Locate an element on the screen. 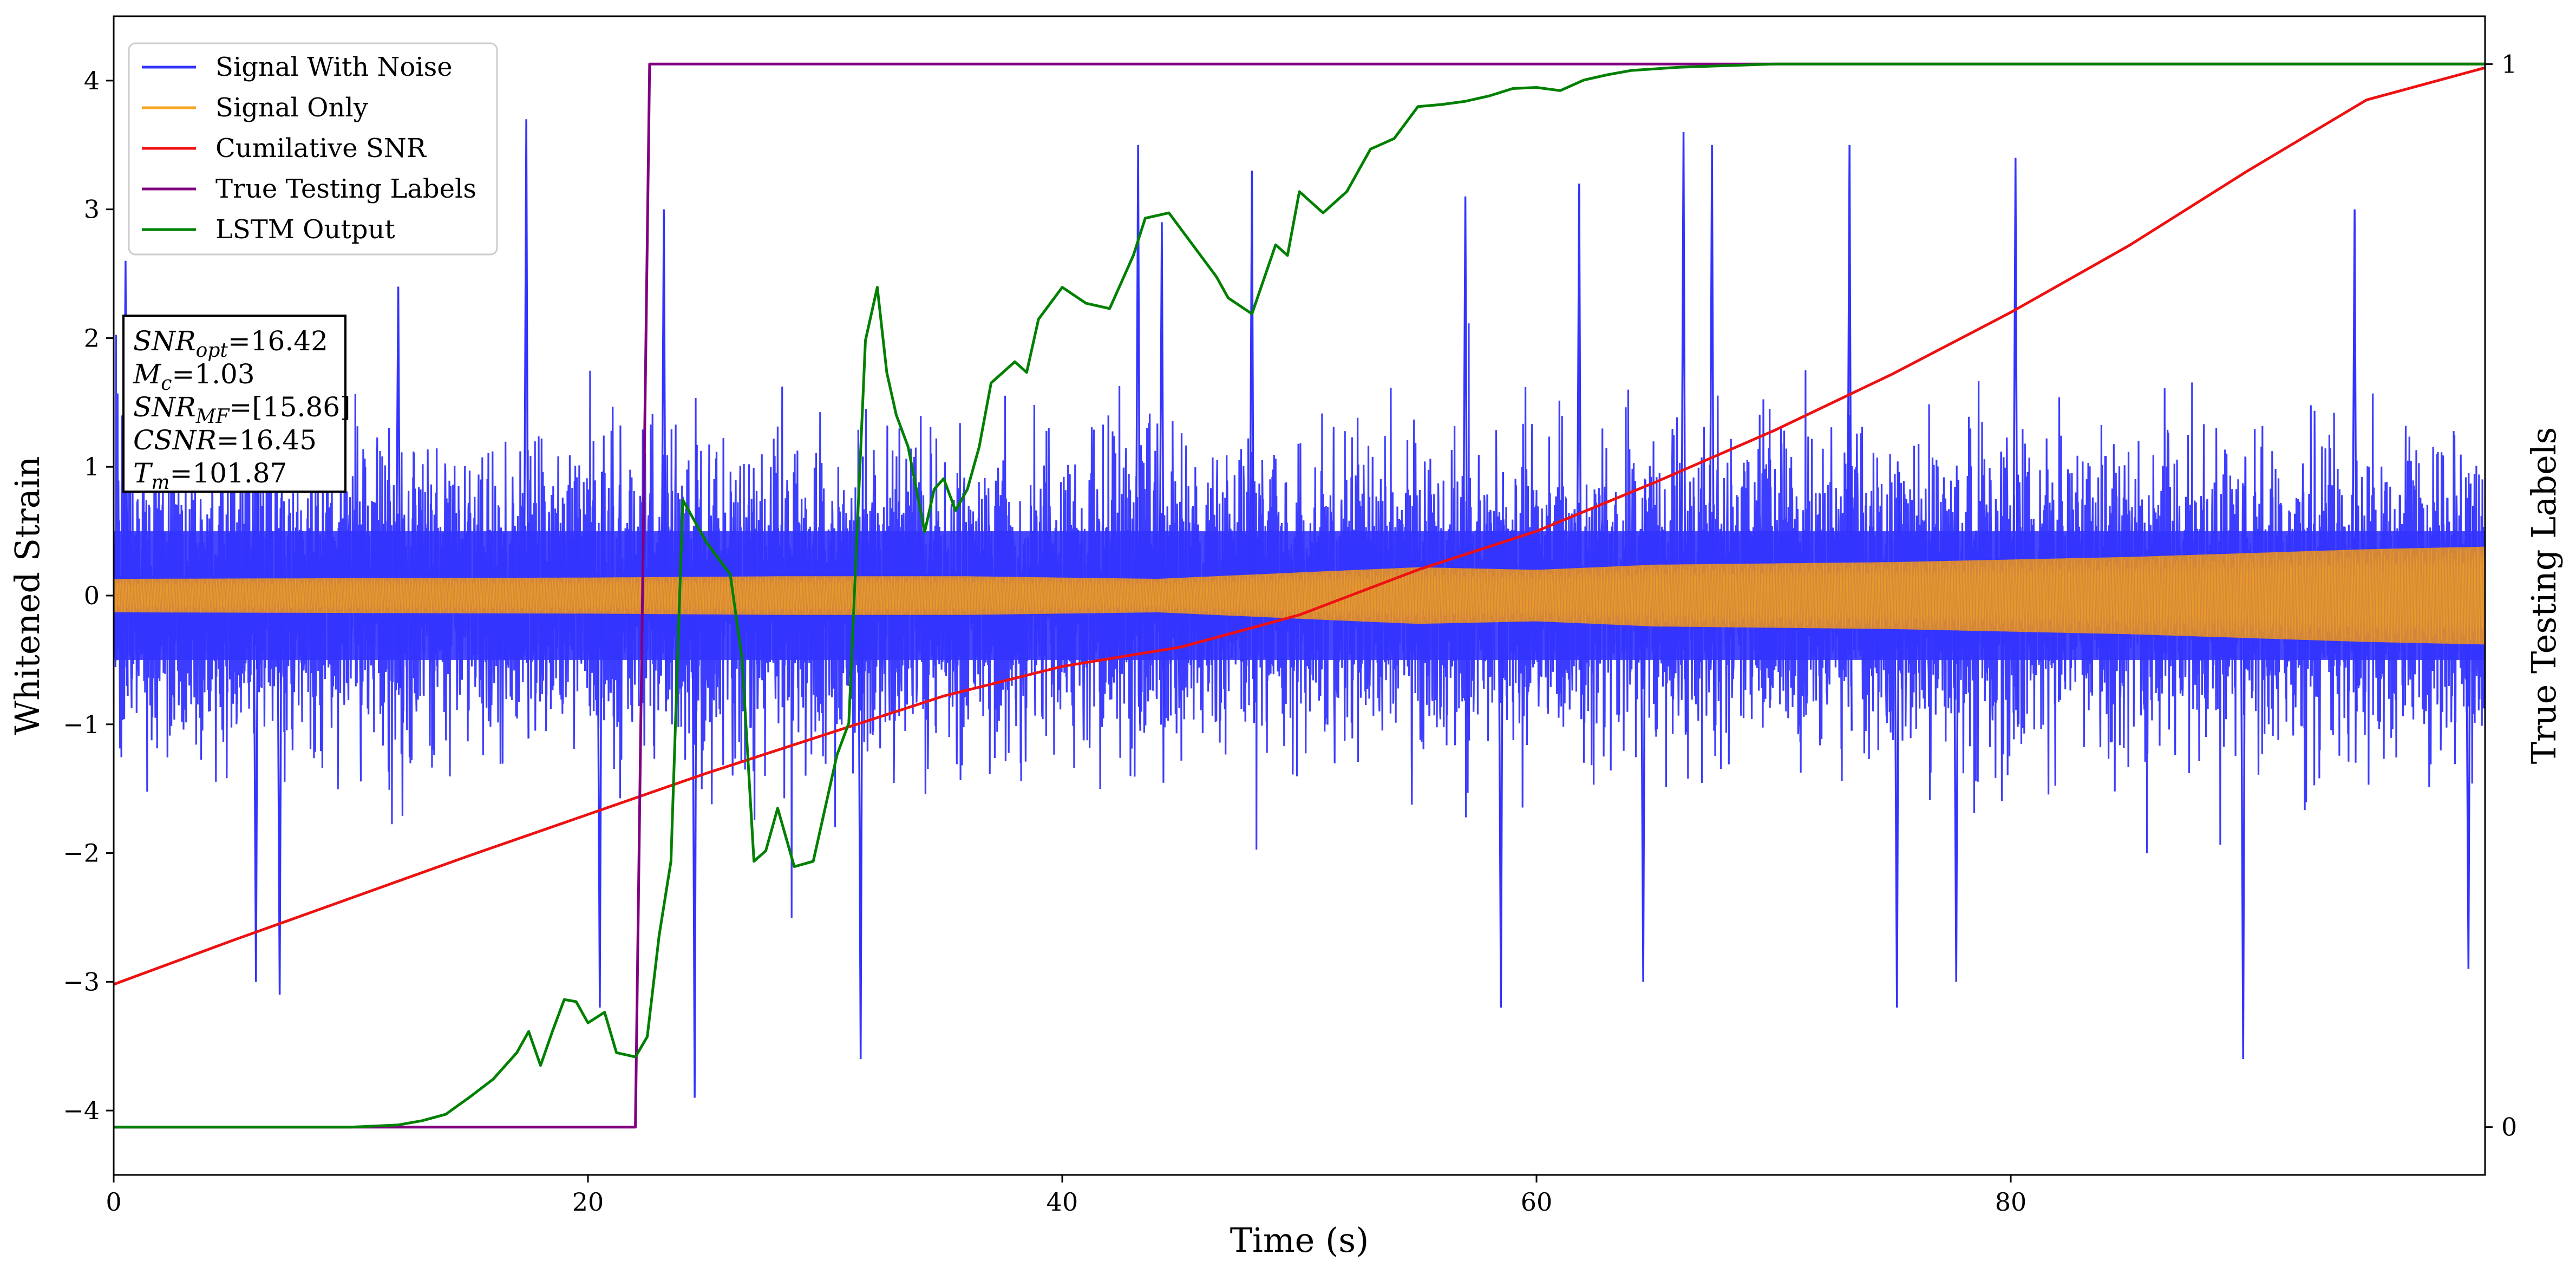 Image resolution: width=2576 pixels, height=1274 pixels. legend-label: Signal With Noise is located at coordinates (334, 67).